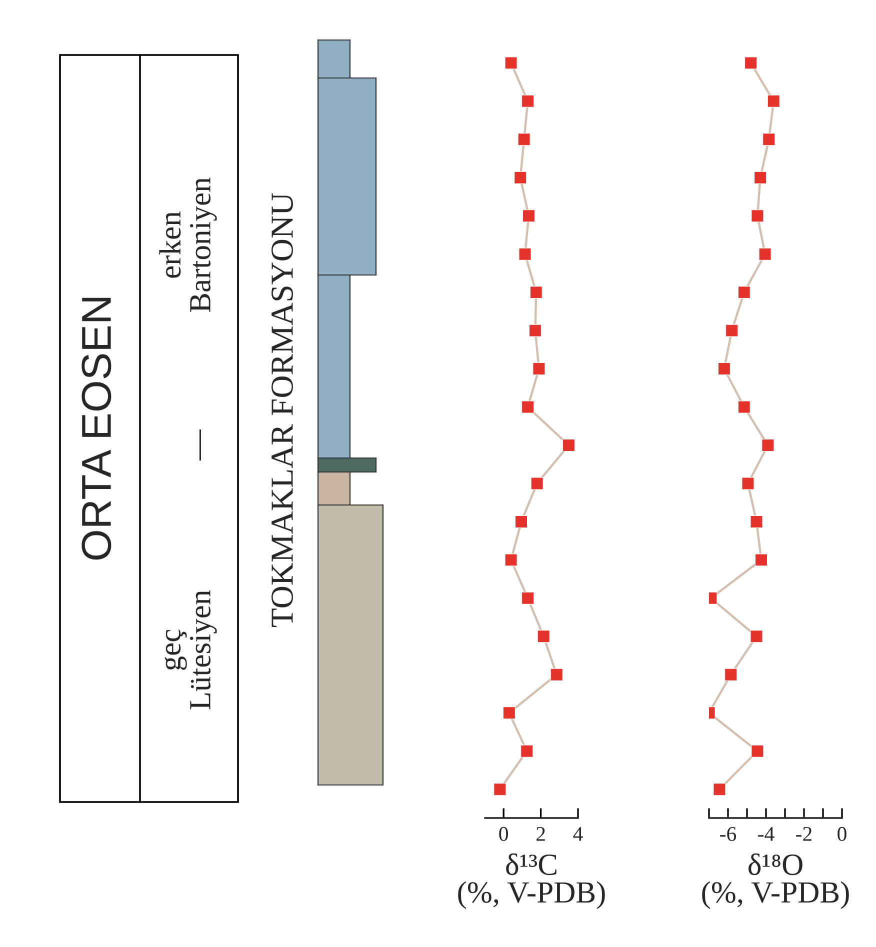 This screenshot has width=876, height=947. What do you see at coordinates (190, 650) in the screenshot?
I see `text: geç Lütesiyen` at bounding box center [190, 650].